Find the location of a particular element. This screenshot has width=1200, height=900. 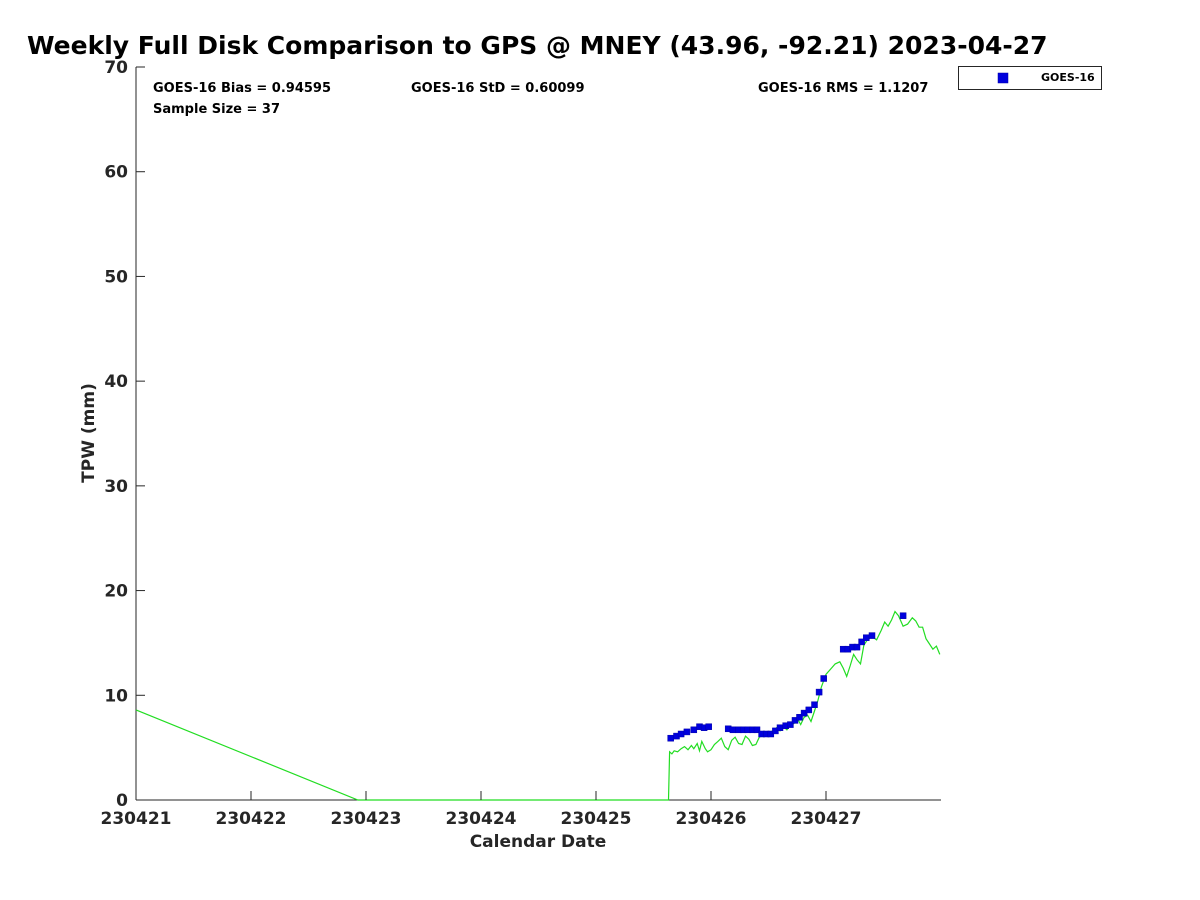

x-tick-label: 230422 is located at coordinates (251, 819).